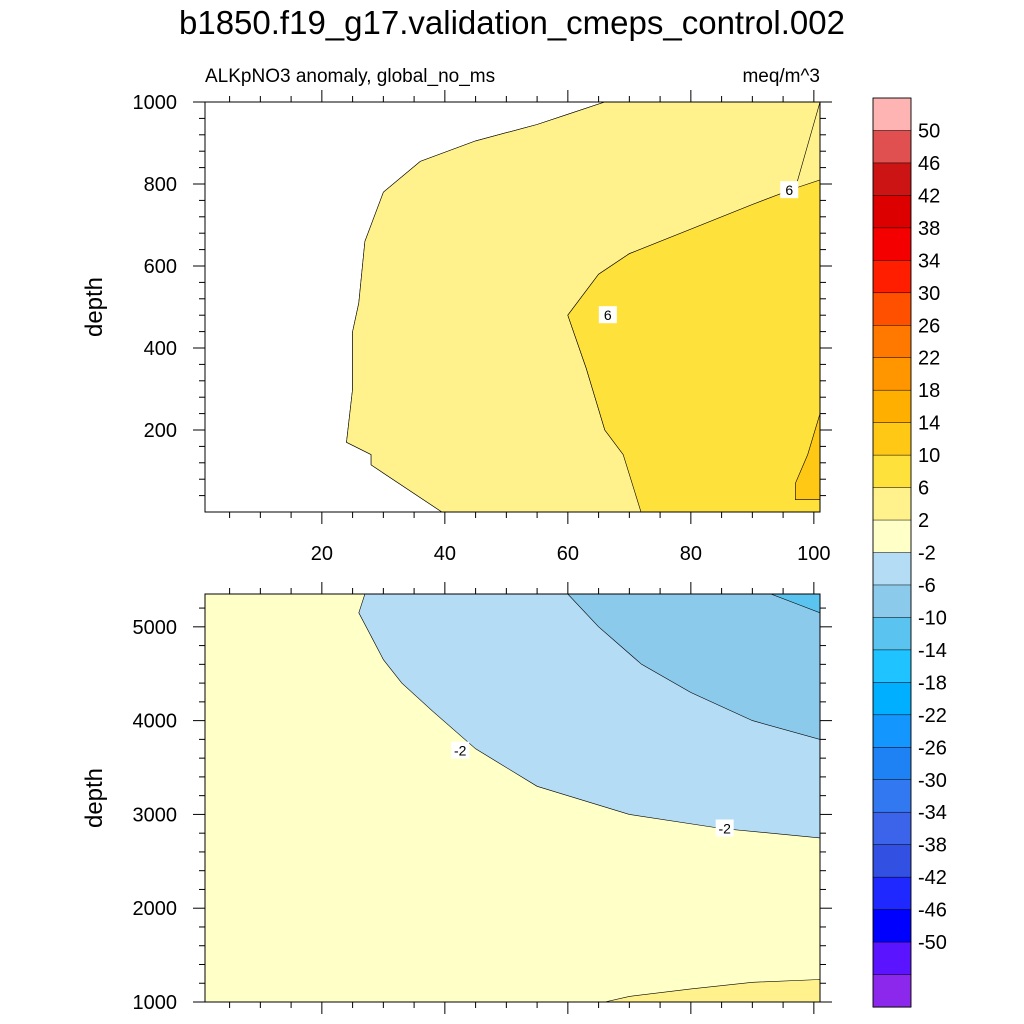 Image resolution: width=1024 pixels, height=1024 pixels. What do you see at coordinates (813, 554) in the screenshot?
I see `upper-x-tick-label: 100` at bounding box center [813, 554].